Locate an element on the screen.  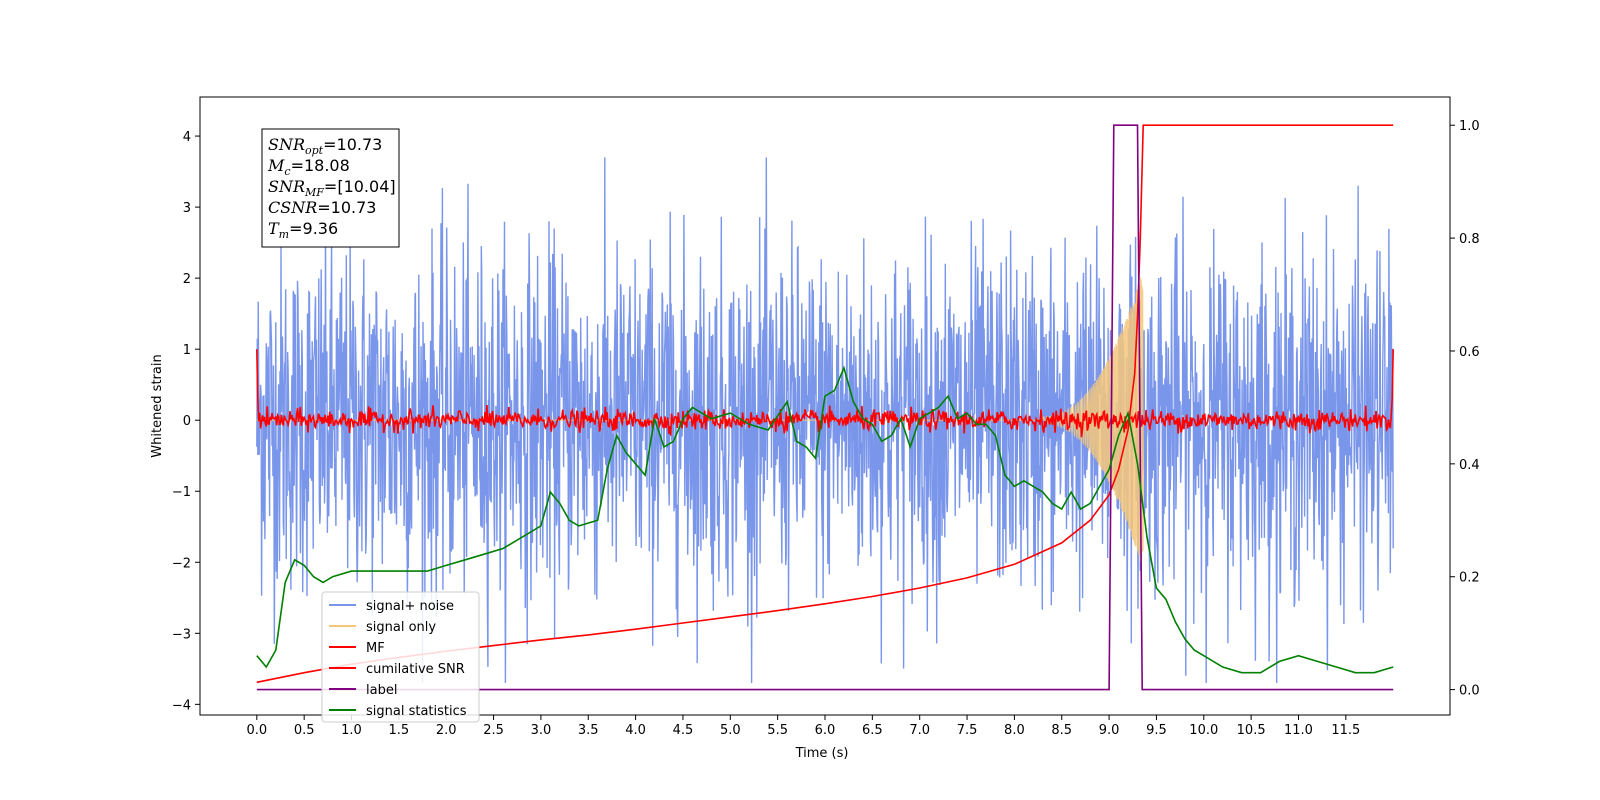
y-tick-label-left: 2 is located at coordinates (187, 279).